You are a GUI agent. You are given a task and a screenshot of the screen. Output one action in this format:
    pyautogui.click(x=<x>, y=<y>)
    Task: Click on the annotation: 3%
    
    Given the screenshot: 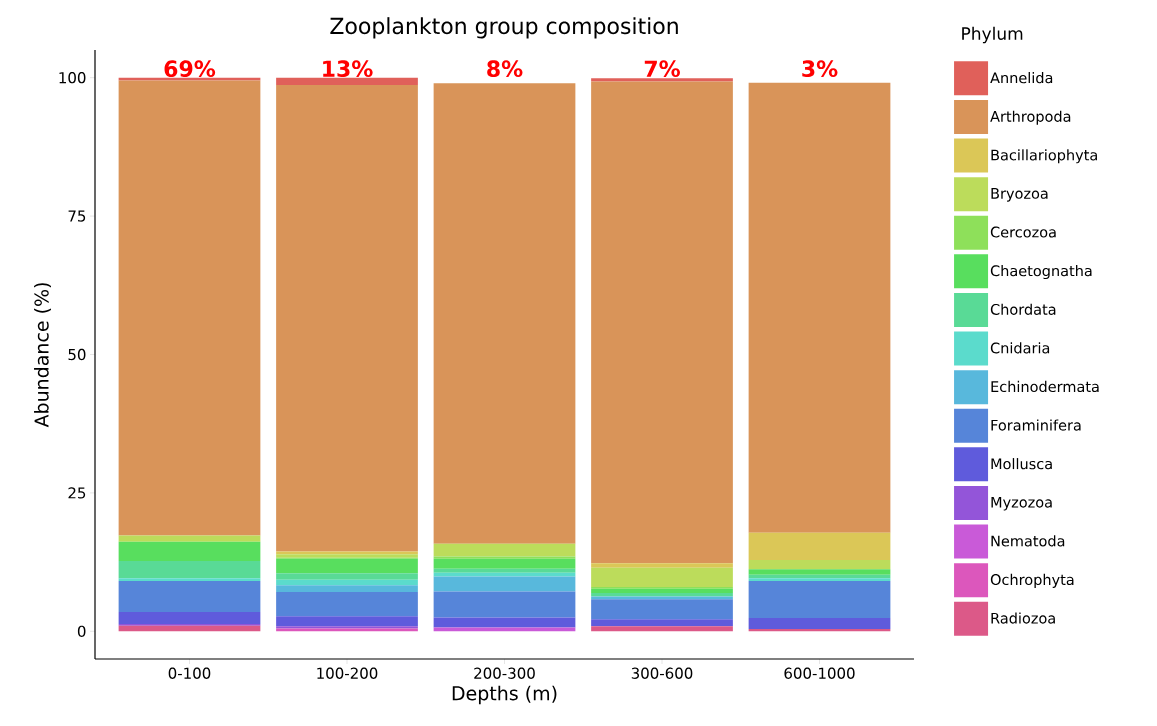 What is the action you would take?
    pyautogui.click(x=820, y=68)
    